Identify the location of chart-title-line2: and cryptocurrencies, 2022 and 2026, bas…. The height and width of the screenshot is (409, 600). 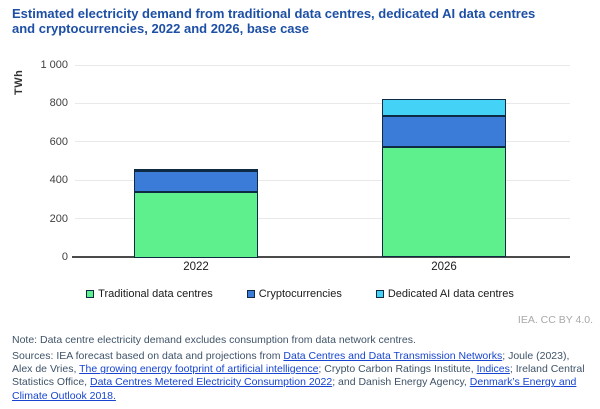
(161, 28).